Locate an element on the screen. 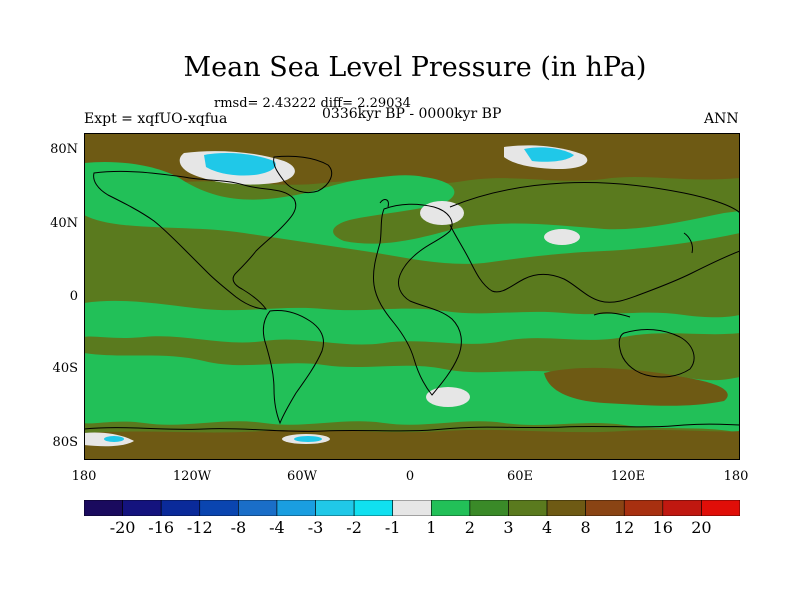 The width and height of the screenshot is (800, 600). lon-label-120e: 120E is located at coordinates (628, 476).